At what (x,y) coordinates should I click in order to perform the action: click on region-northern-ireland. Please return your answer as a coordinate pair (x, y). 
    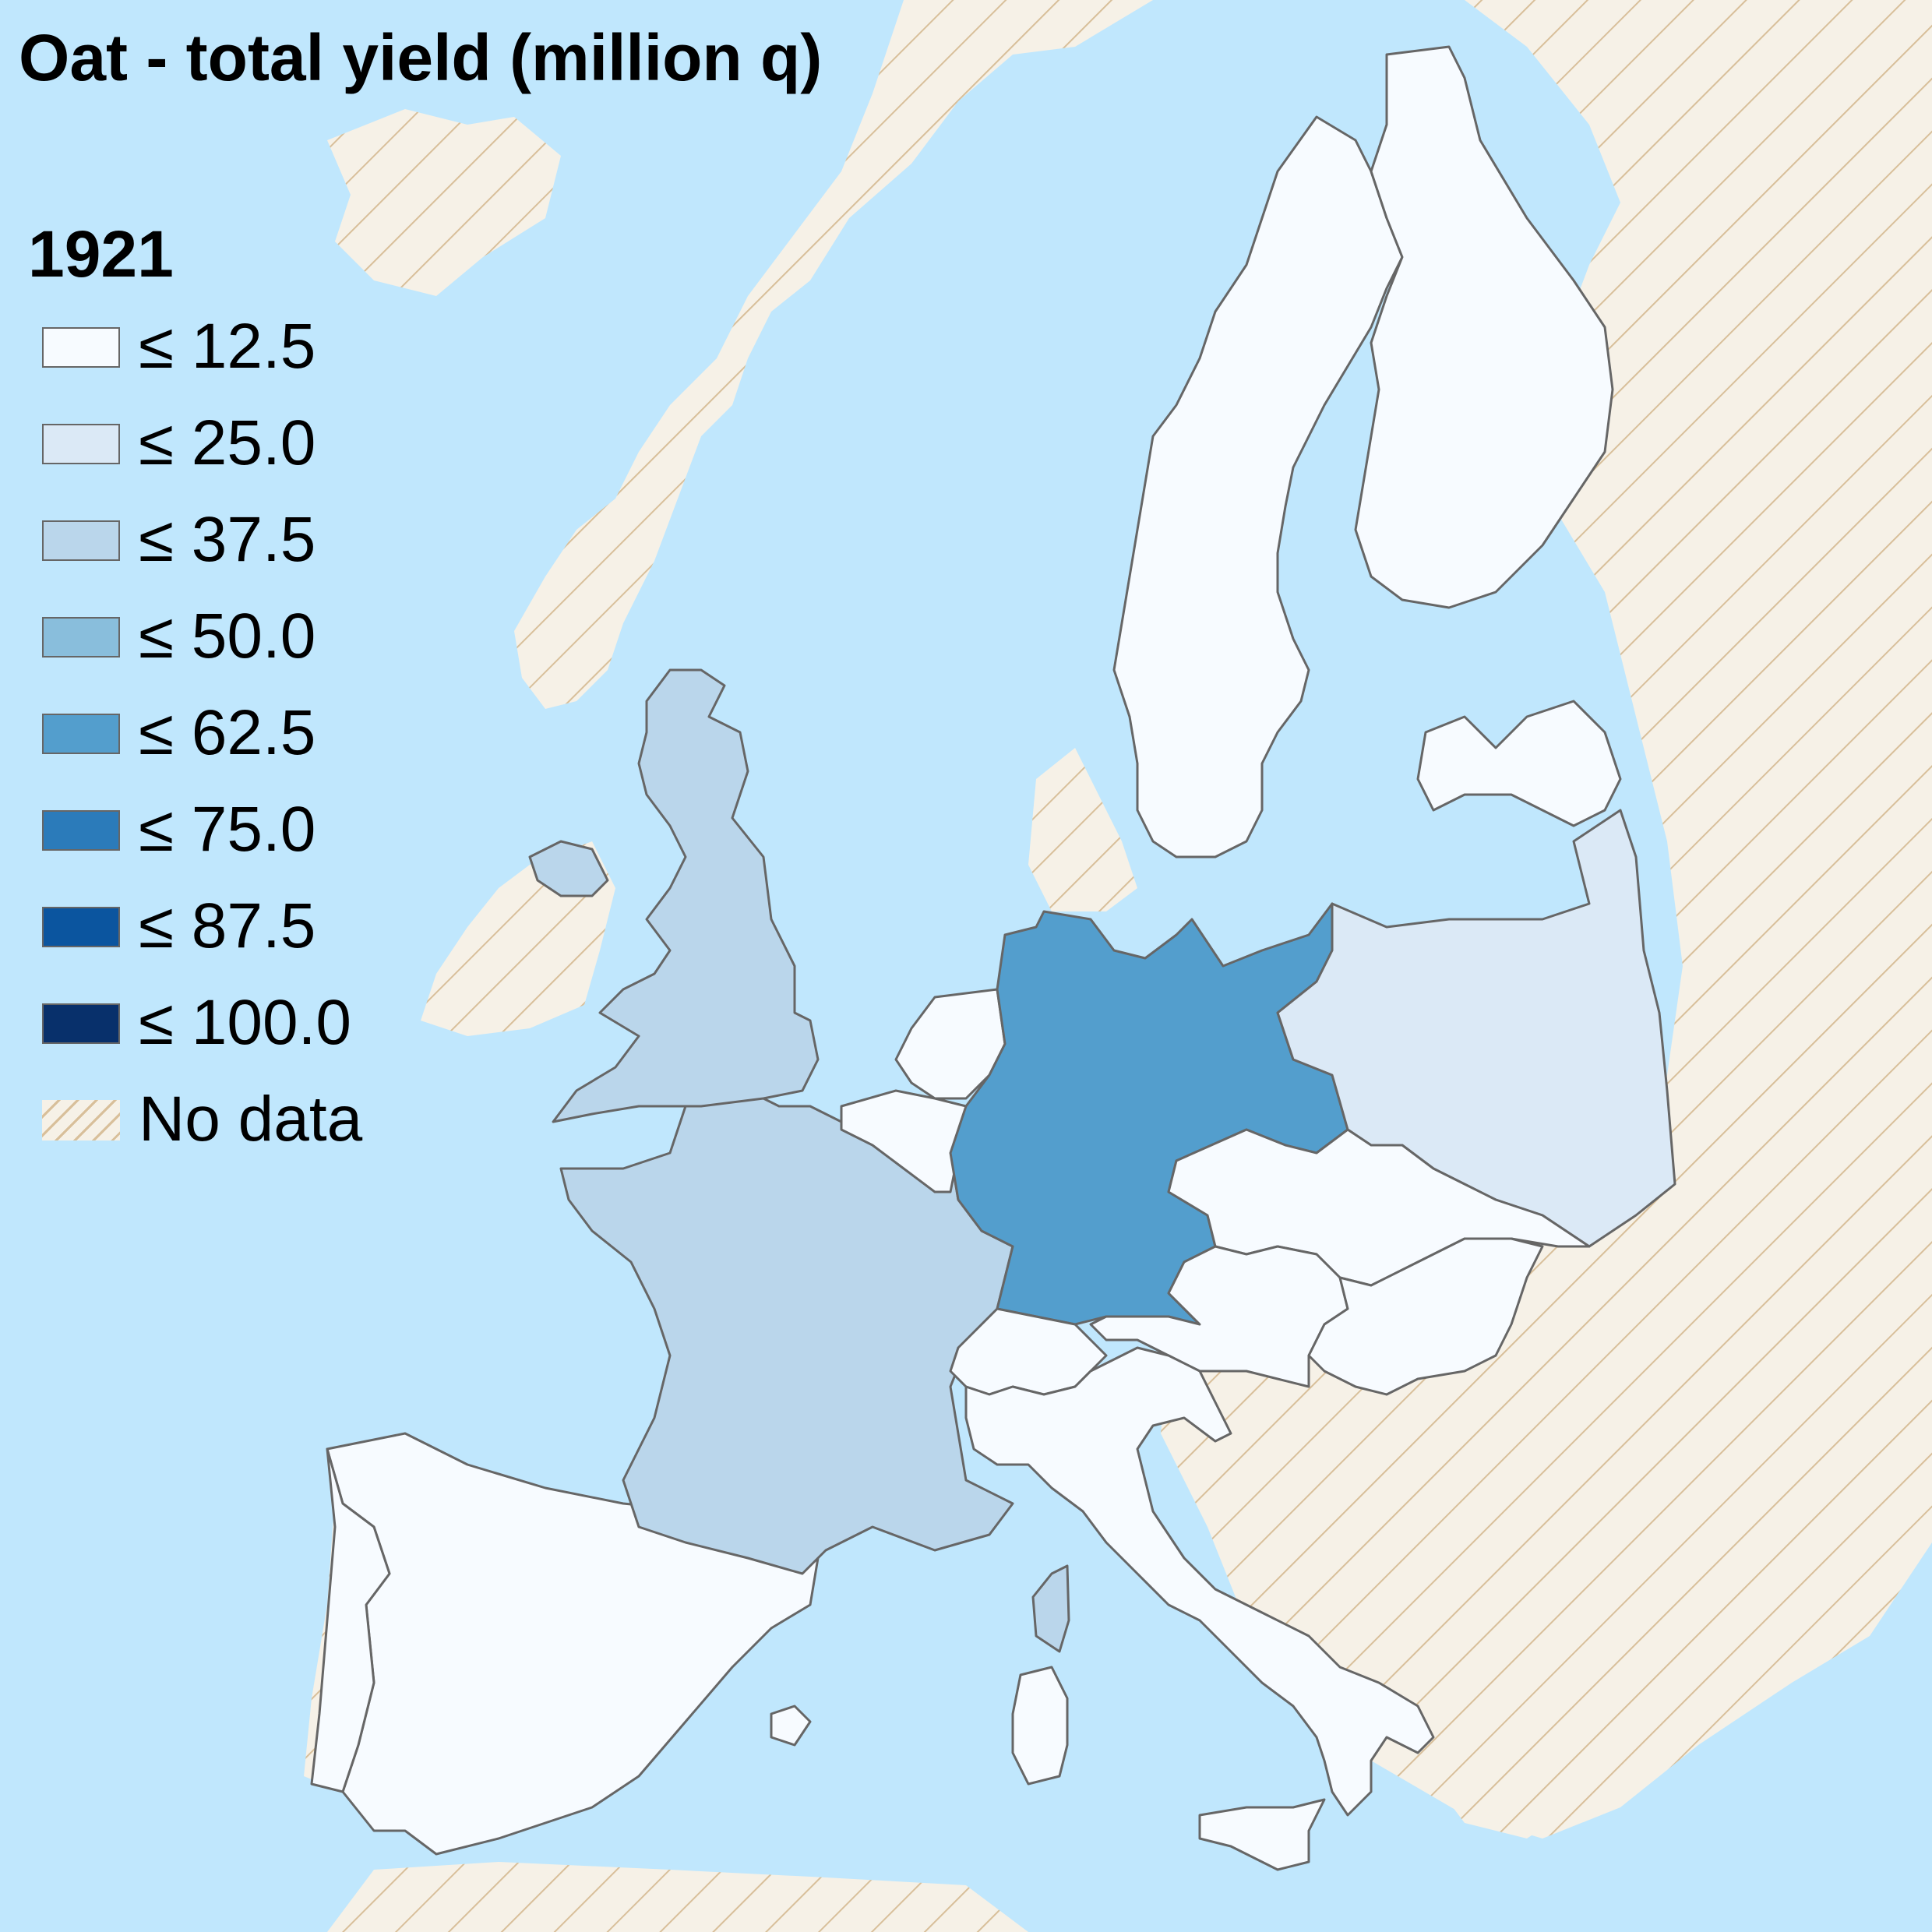
    Looking at the image, I should click on (568, 869).